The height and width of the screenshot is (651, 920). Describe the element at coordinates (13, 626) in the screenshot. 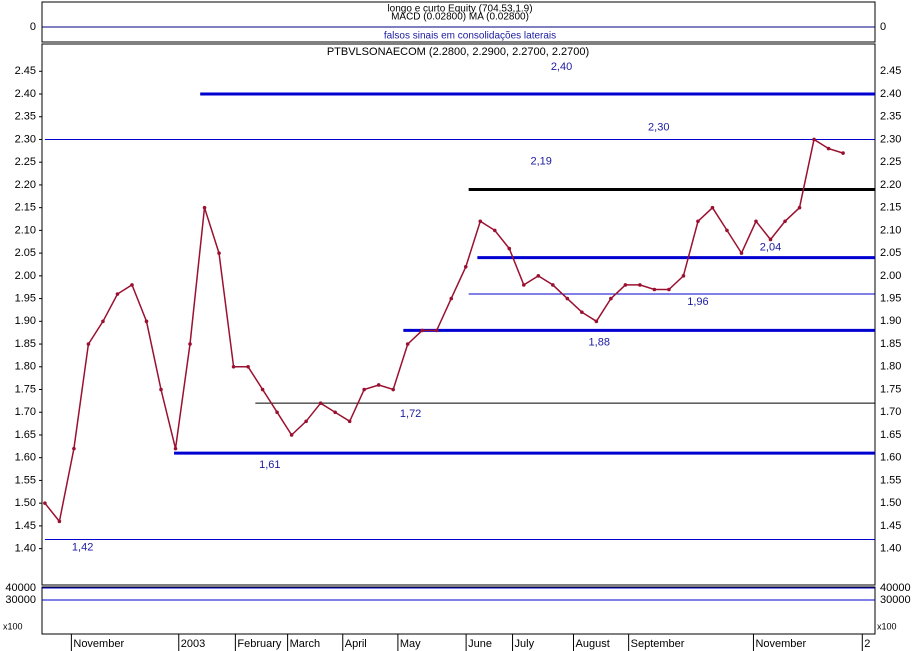

I see `volume-unit: x100` at that location.